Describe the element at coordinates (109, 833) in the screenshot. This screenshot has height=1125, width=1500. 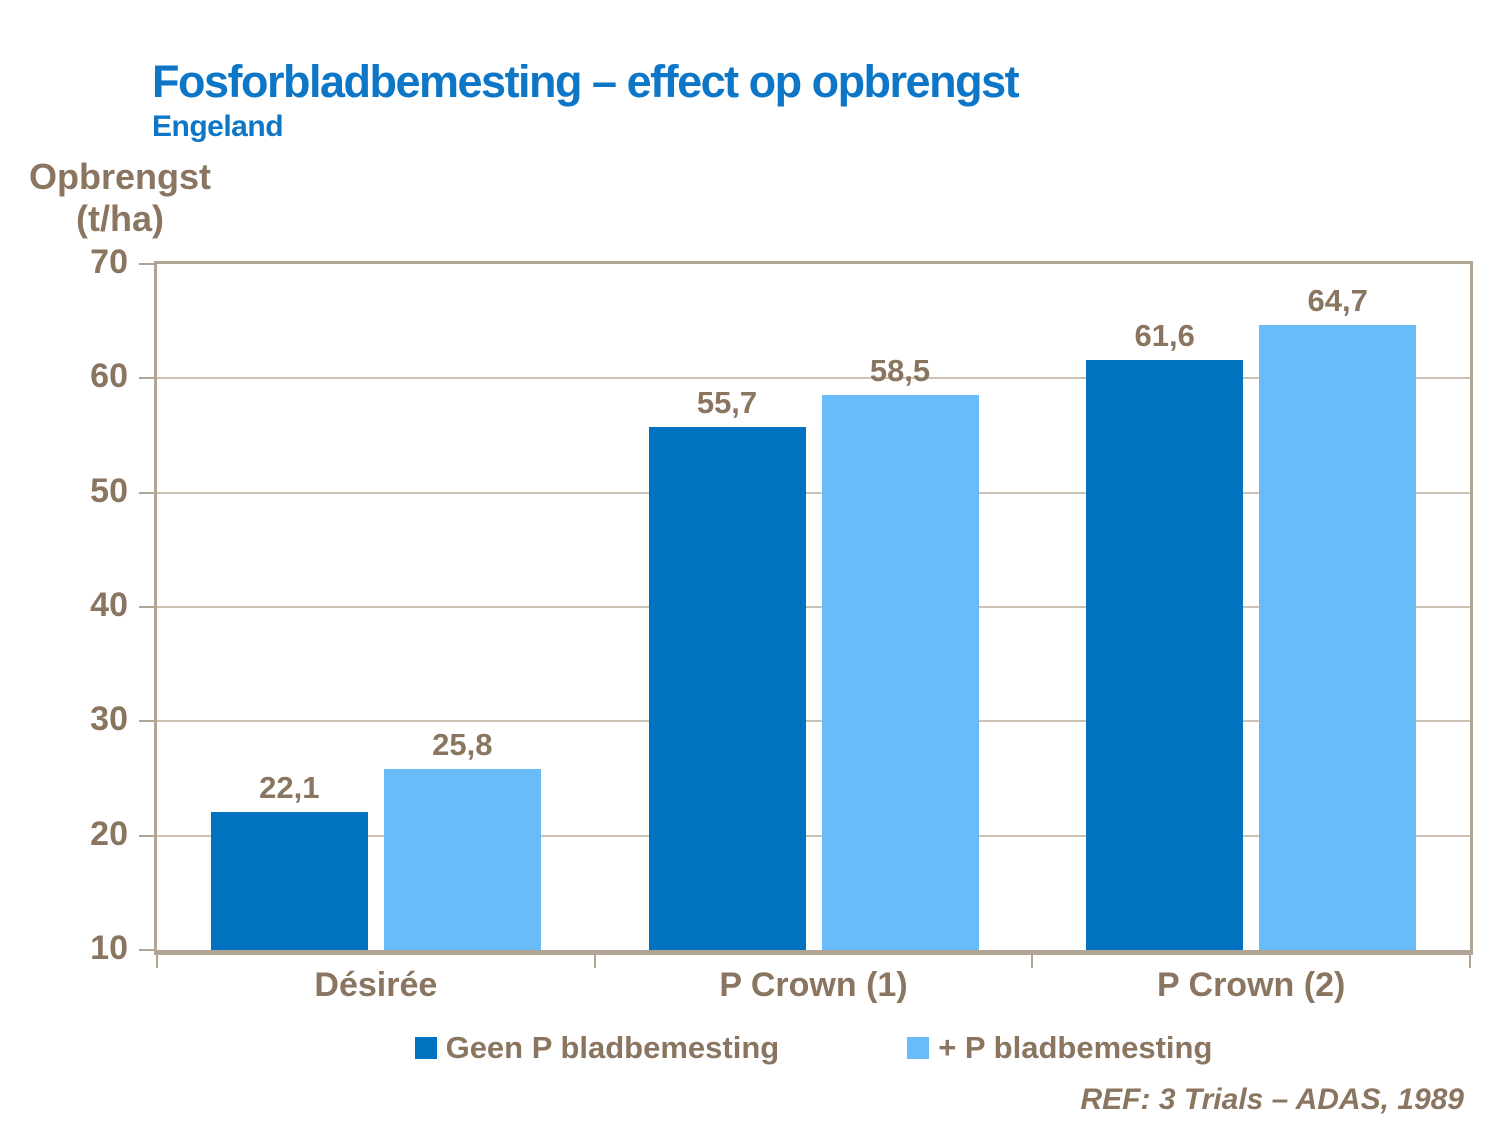
I see `y-tick-label: 20` at that location.